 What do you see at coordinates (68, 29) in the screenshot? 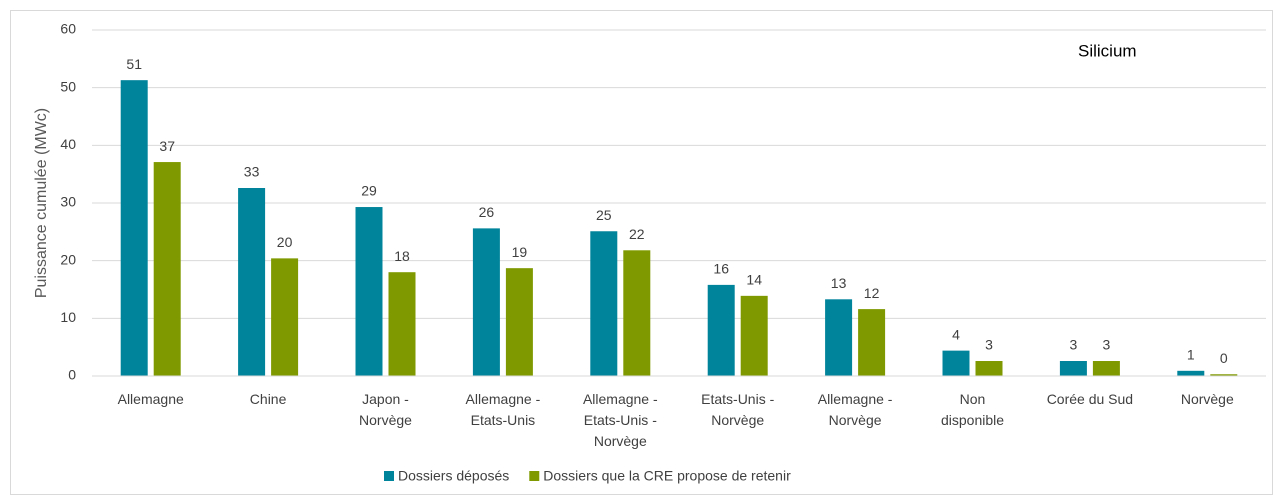
I see `y-tick-label: 60` at bounding box center [68, 29].